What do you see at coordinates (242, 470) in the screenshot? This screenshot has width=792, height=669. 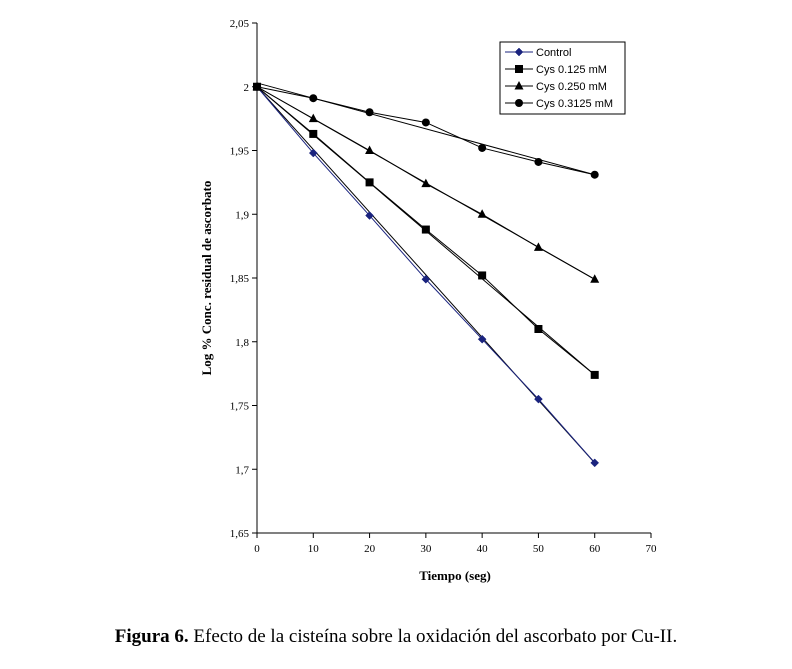 I see `y-tick-label: 1,7` at bounding box center [242, 470].